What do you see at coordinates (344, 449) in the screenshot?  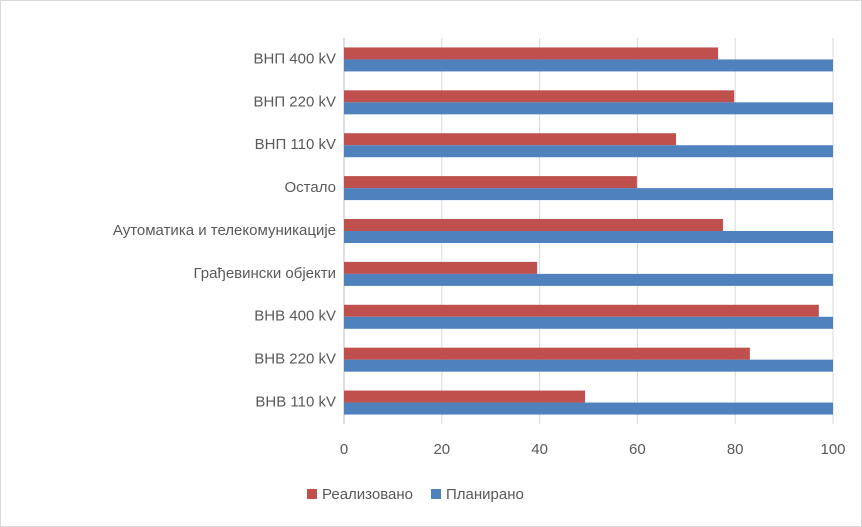 I see `x-tick-label: 0` at bounding box center [344, 449].